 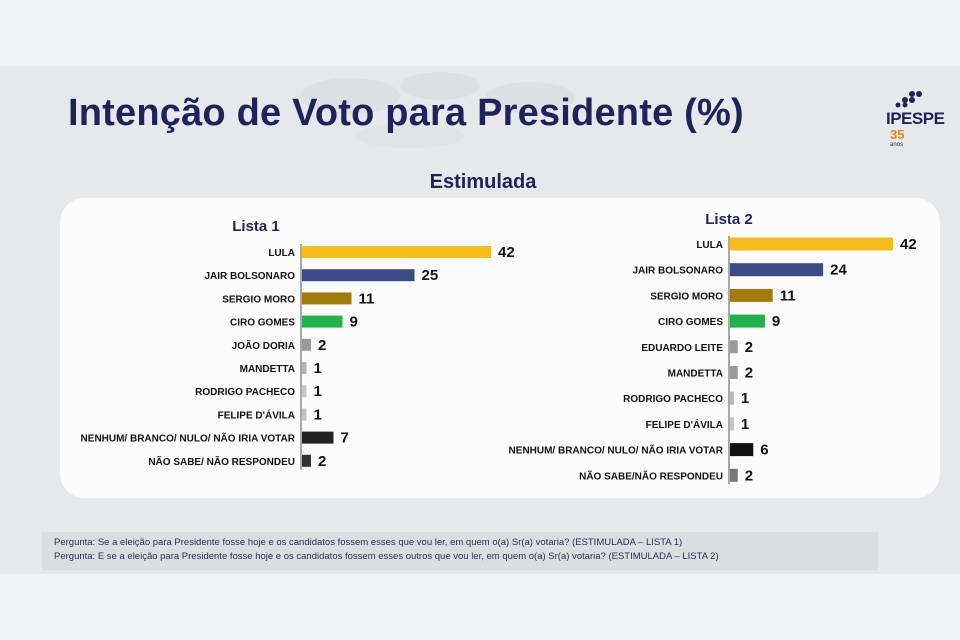 I want to click on logo-dots-icon, so click(x=908, y=99).